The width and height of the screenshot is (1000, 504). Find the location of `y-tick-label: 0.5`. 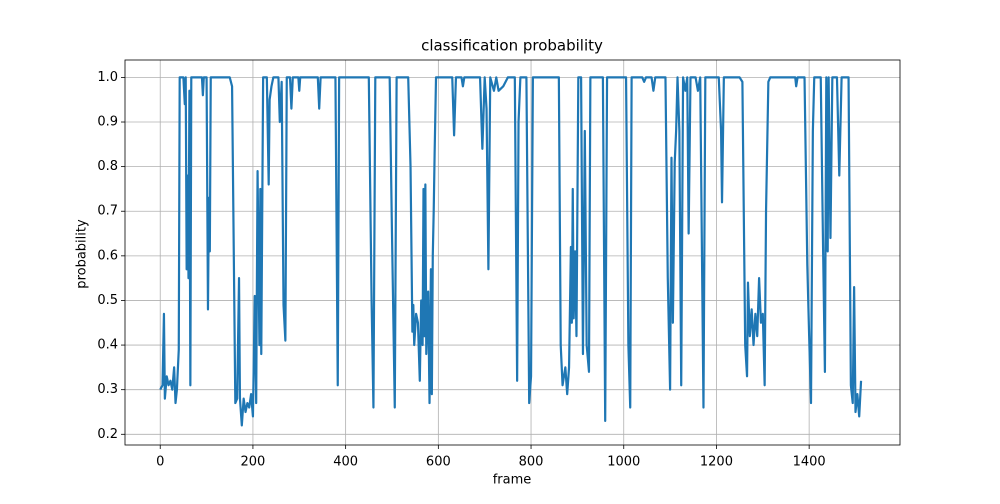

y-tick-label: 0.5 is located at coordinates (107, 300).